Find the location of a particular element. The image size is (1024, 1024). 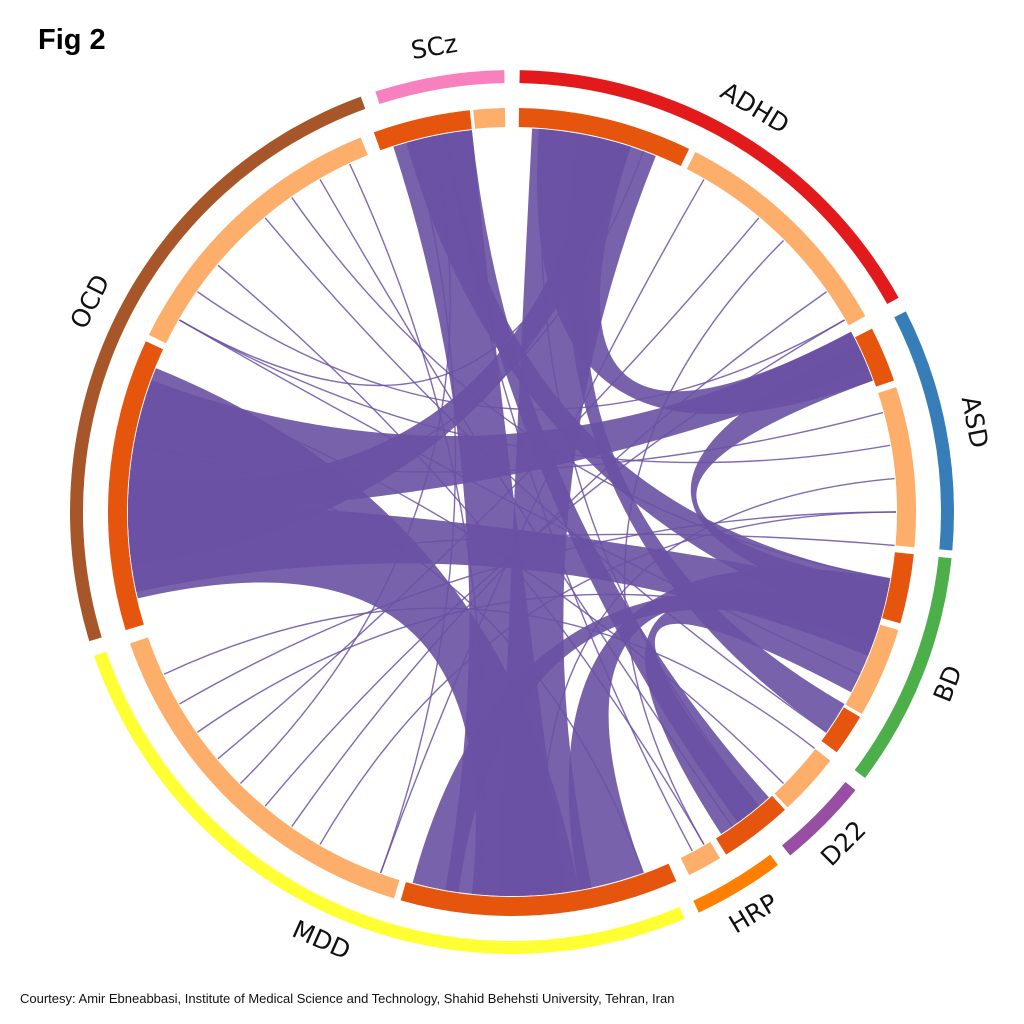

sector-arc-adhd is located at coordinates (709, 187).